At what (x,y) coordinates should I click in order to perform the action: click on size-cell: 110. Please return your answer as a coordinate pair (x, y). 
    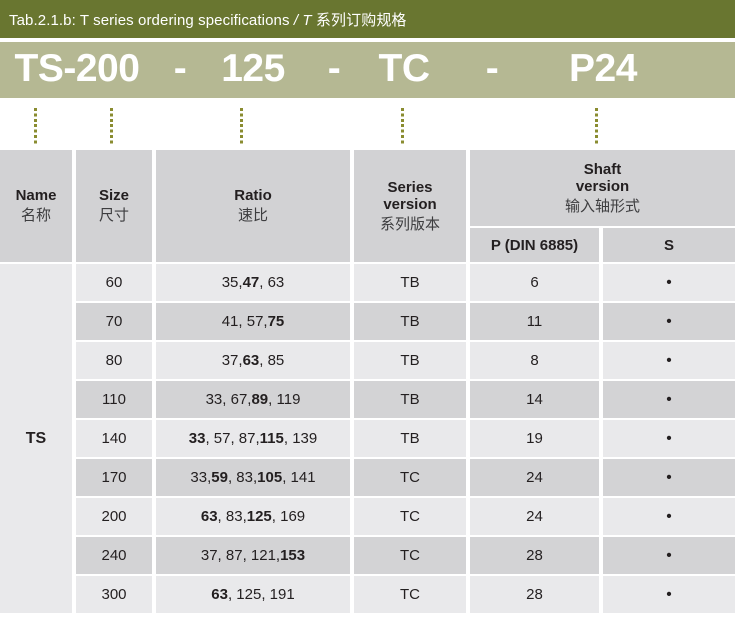
    Looking at the image, I should click on (114, 399).